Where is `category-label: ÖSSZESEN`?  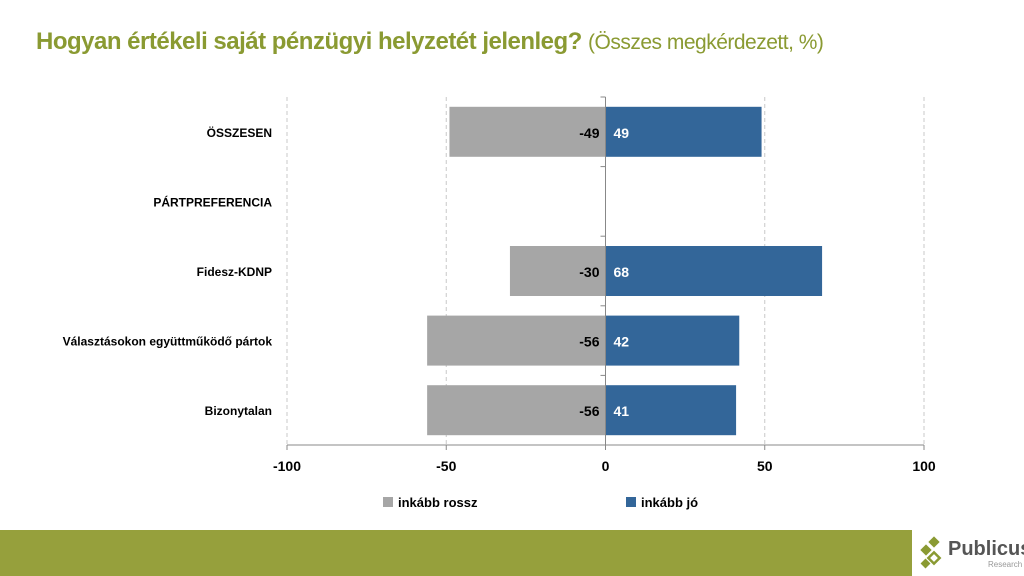
category-label: ÖSSZESEN is located at coordinates (239, 132).